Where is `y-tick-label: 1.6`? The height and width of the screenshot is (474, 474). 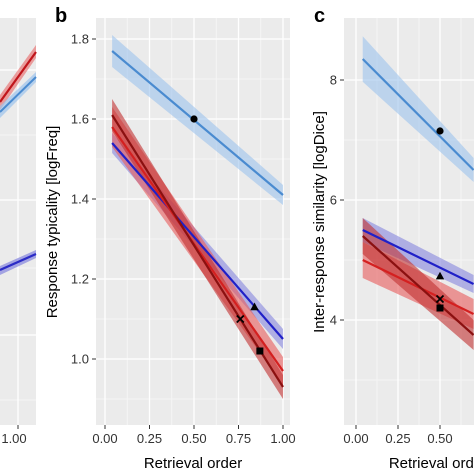
y-tick-label: 1.6 is located at coordinates (80, 119).